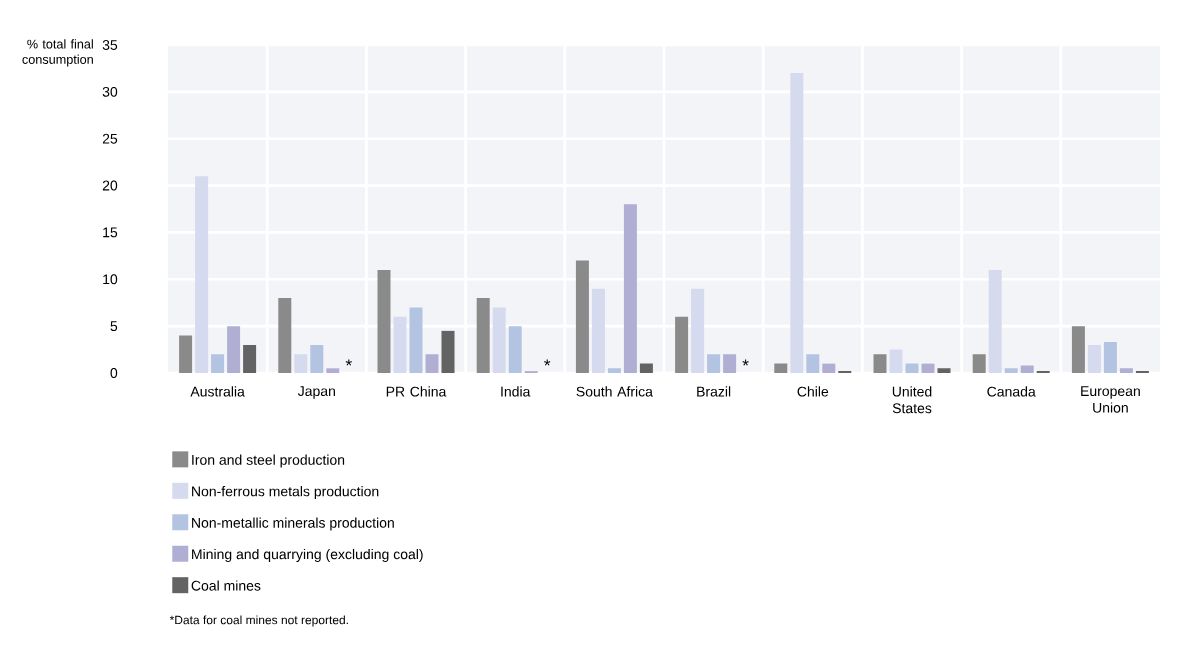 The width and height of the screenshot is (1190, 645). What do you see at coordinates (57, 53) in the screenshot?
I see `y-axis-title: % total final consumption` at bounding box center [57, 53].